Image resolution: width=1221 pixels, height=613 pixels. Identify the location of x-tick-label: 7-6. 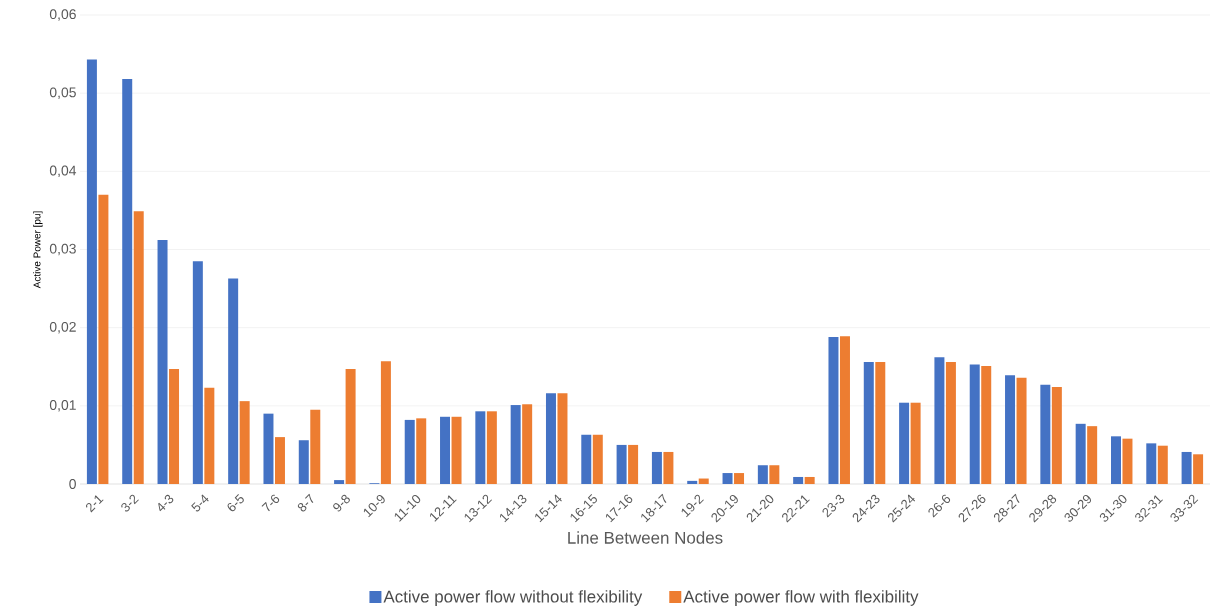
(270, 503).